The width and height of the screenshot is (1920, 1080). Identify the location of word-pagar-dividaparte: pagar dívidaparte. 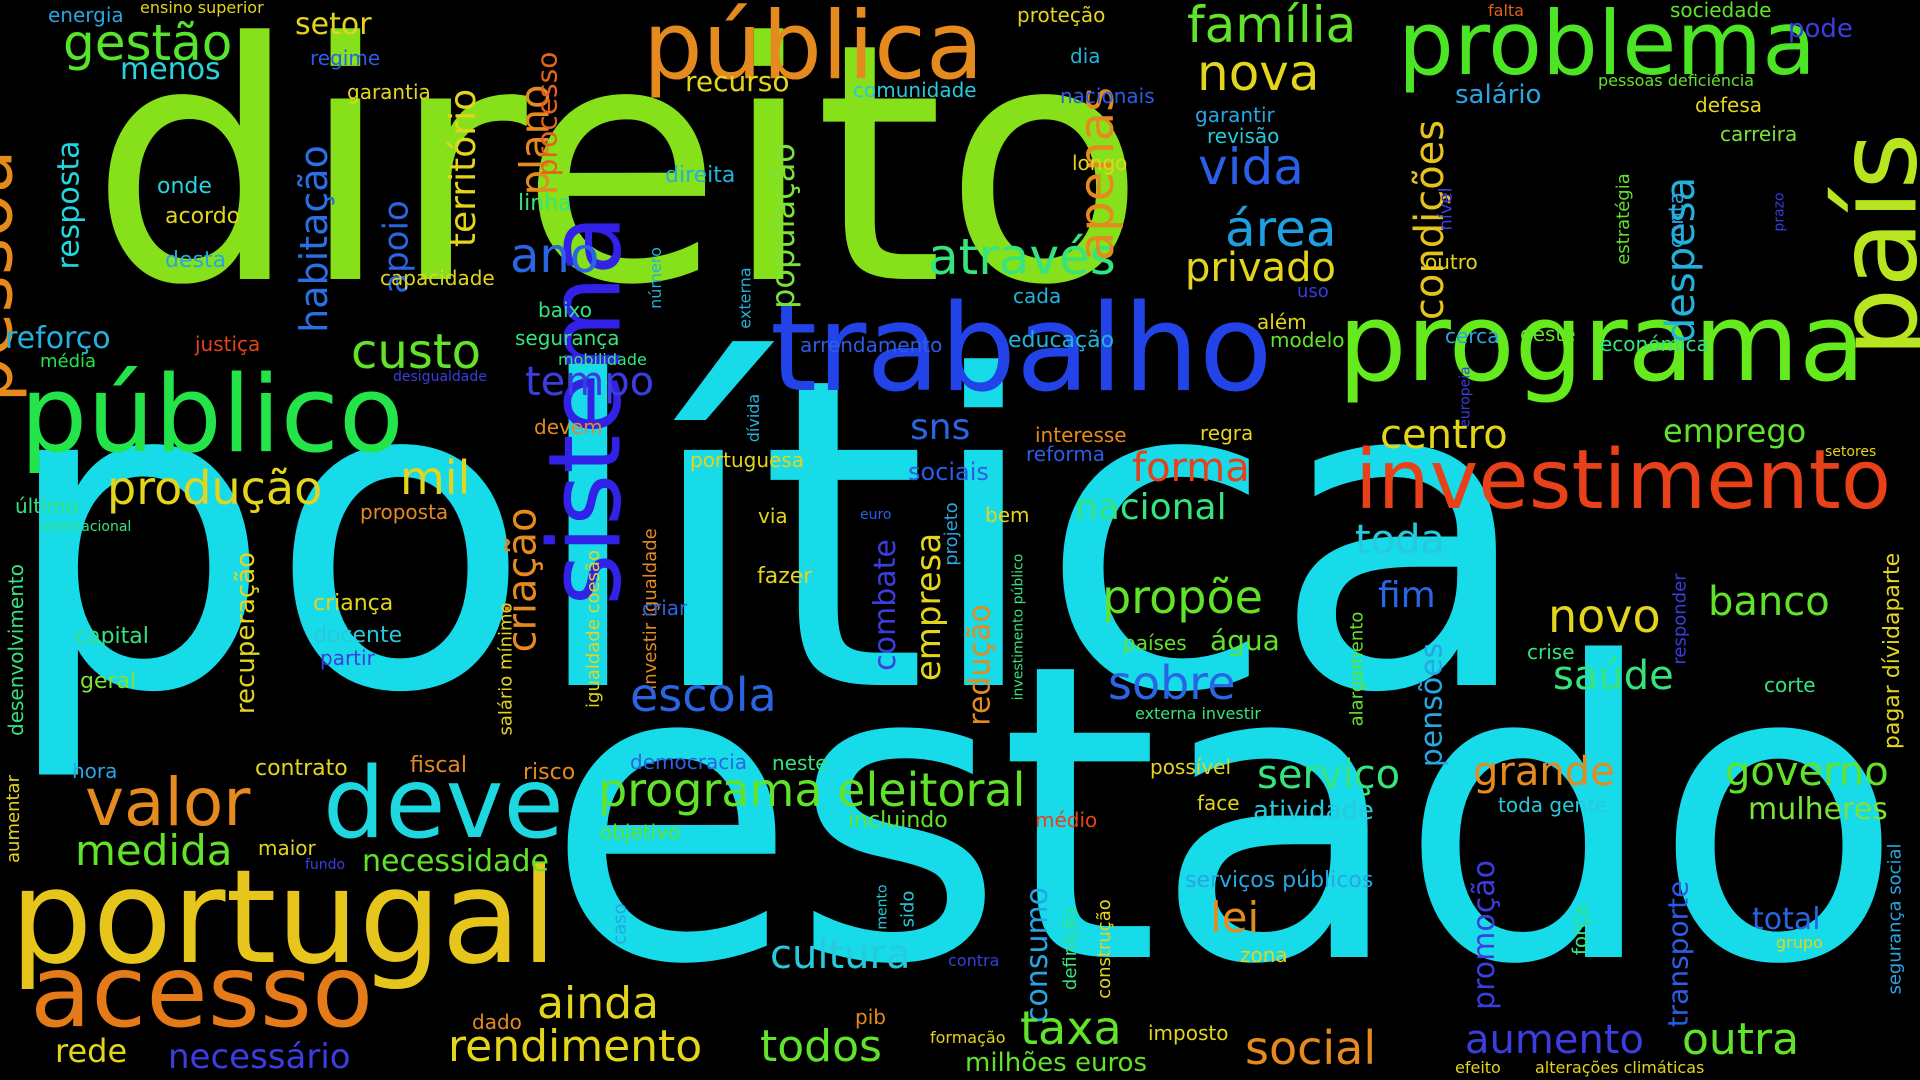
(1893, 651).